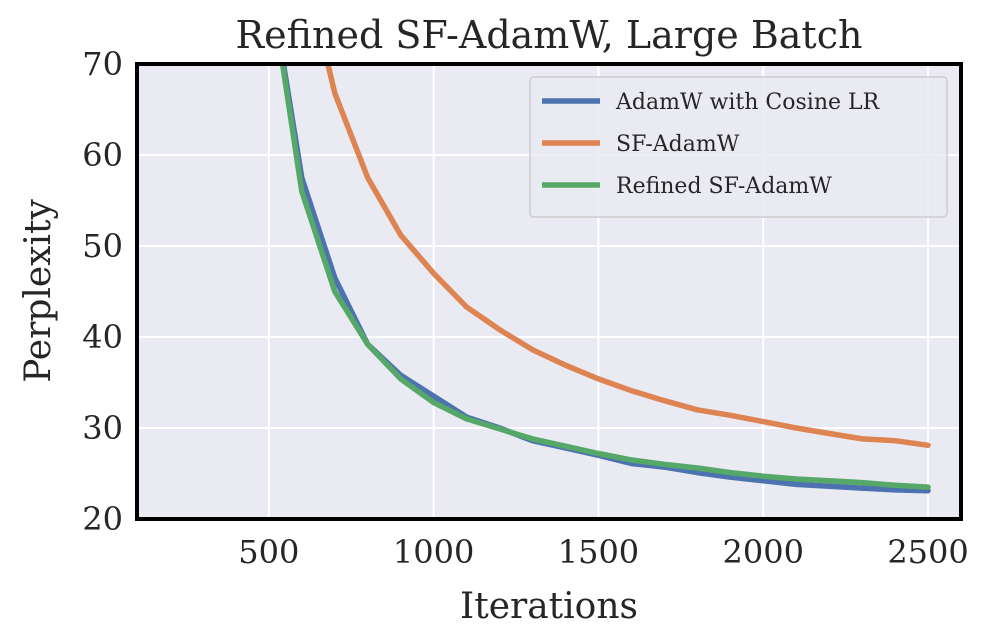 This screenshot has height=644, width=995. I want to click on x-tick-label: 1000, so click(433, 552).